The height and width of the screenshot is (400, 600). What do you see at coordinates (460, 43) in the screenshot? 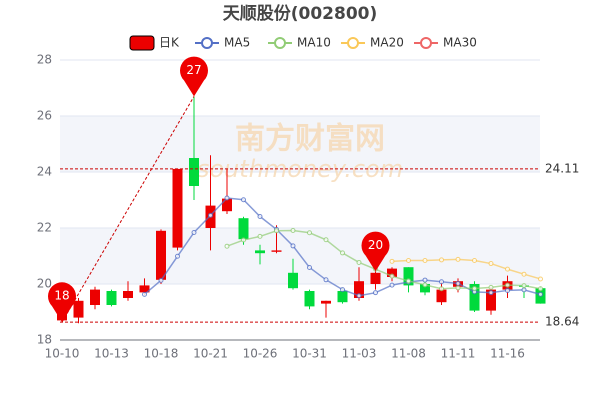
I see `legend-label: MA30` at bounding box center [460, 43].